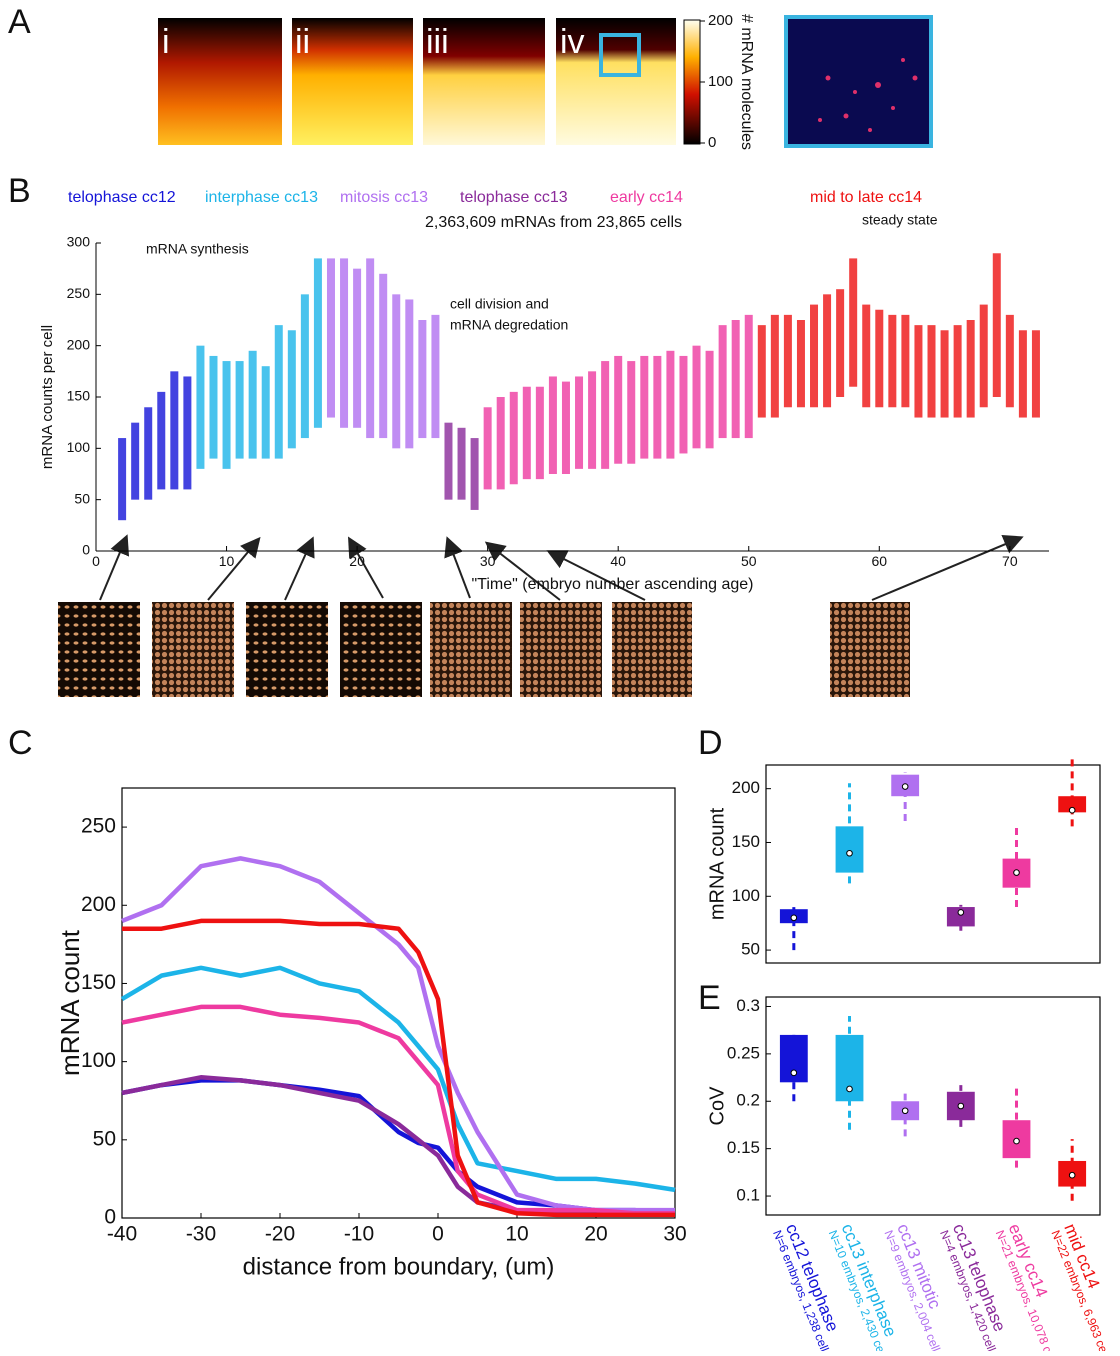  What do you see at coordinates (122, 197) in the screenshot?
I see `legend-entry: telophase cc12` at bounding box center [122, 197].